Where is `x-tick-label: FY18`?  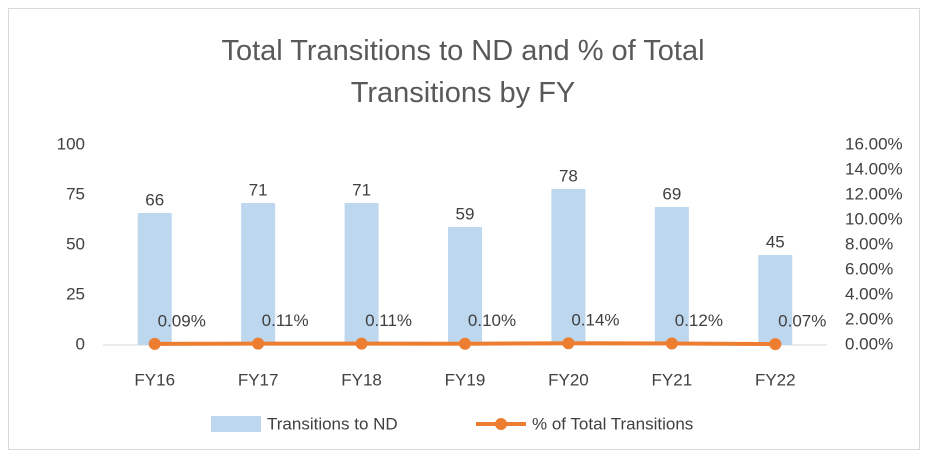 x-tick-label: FY18 is located at coordinates (361, 379).